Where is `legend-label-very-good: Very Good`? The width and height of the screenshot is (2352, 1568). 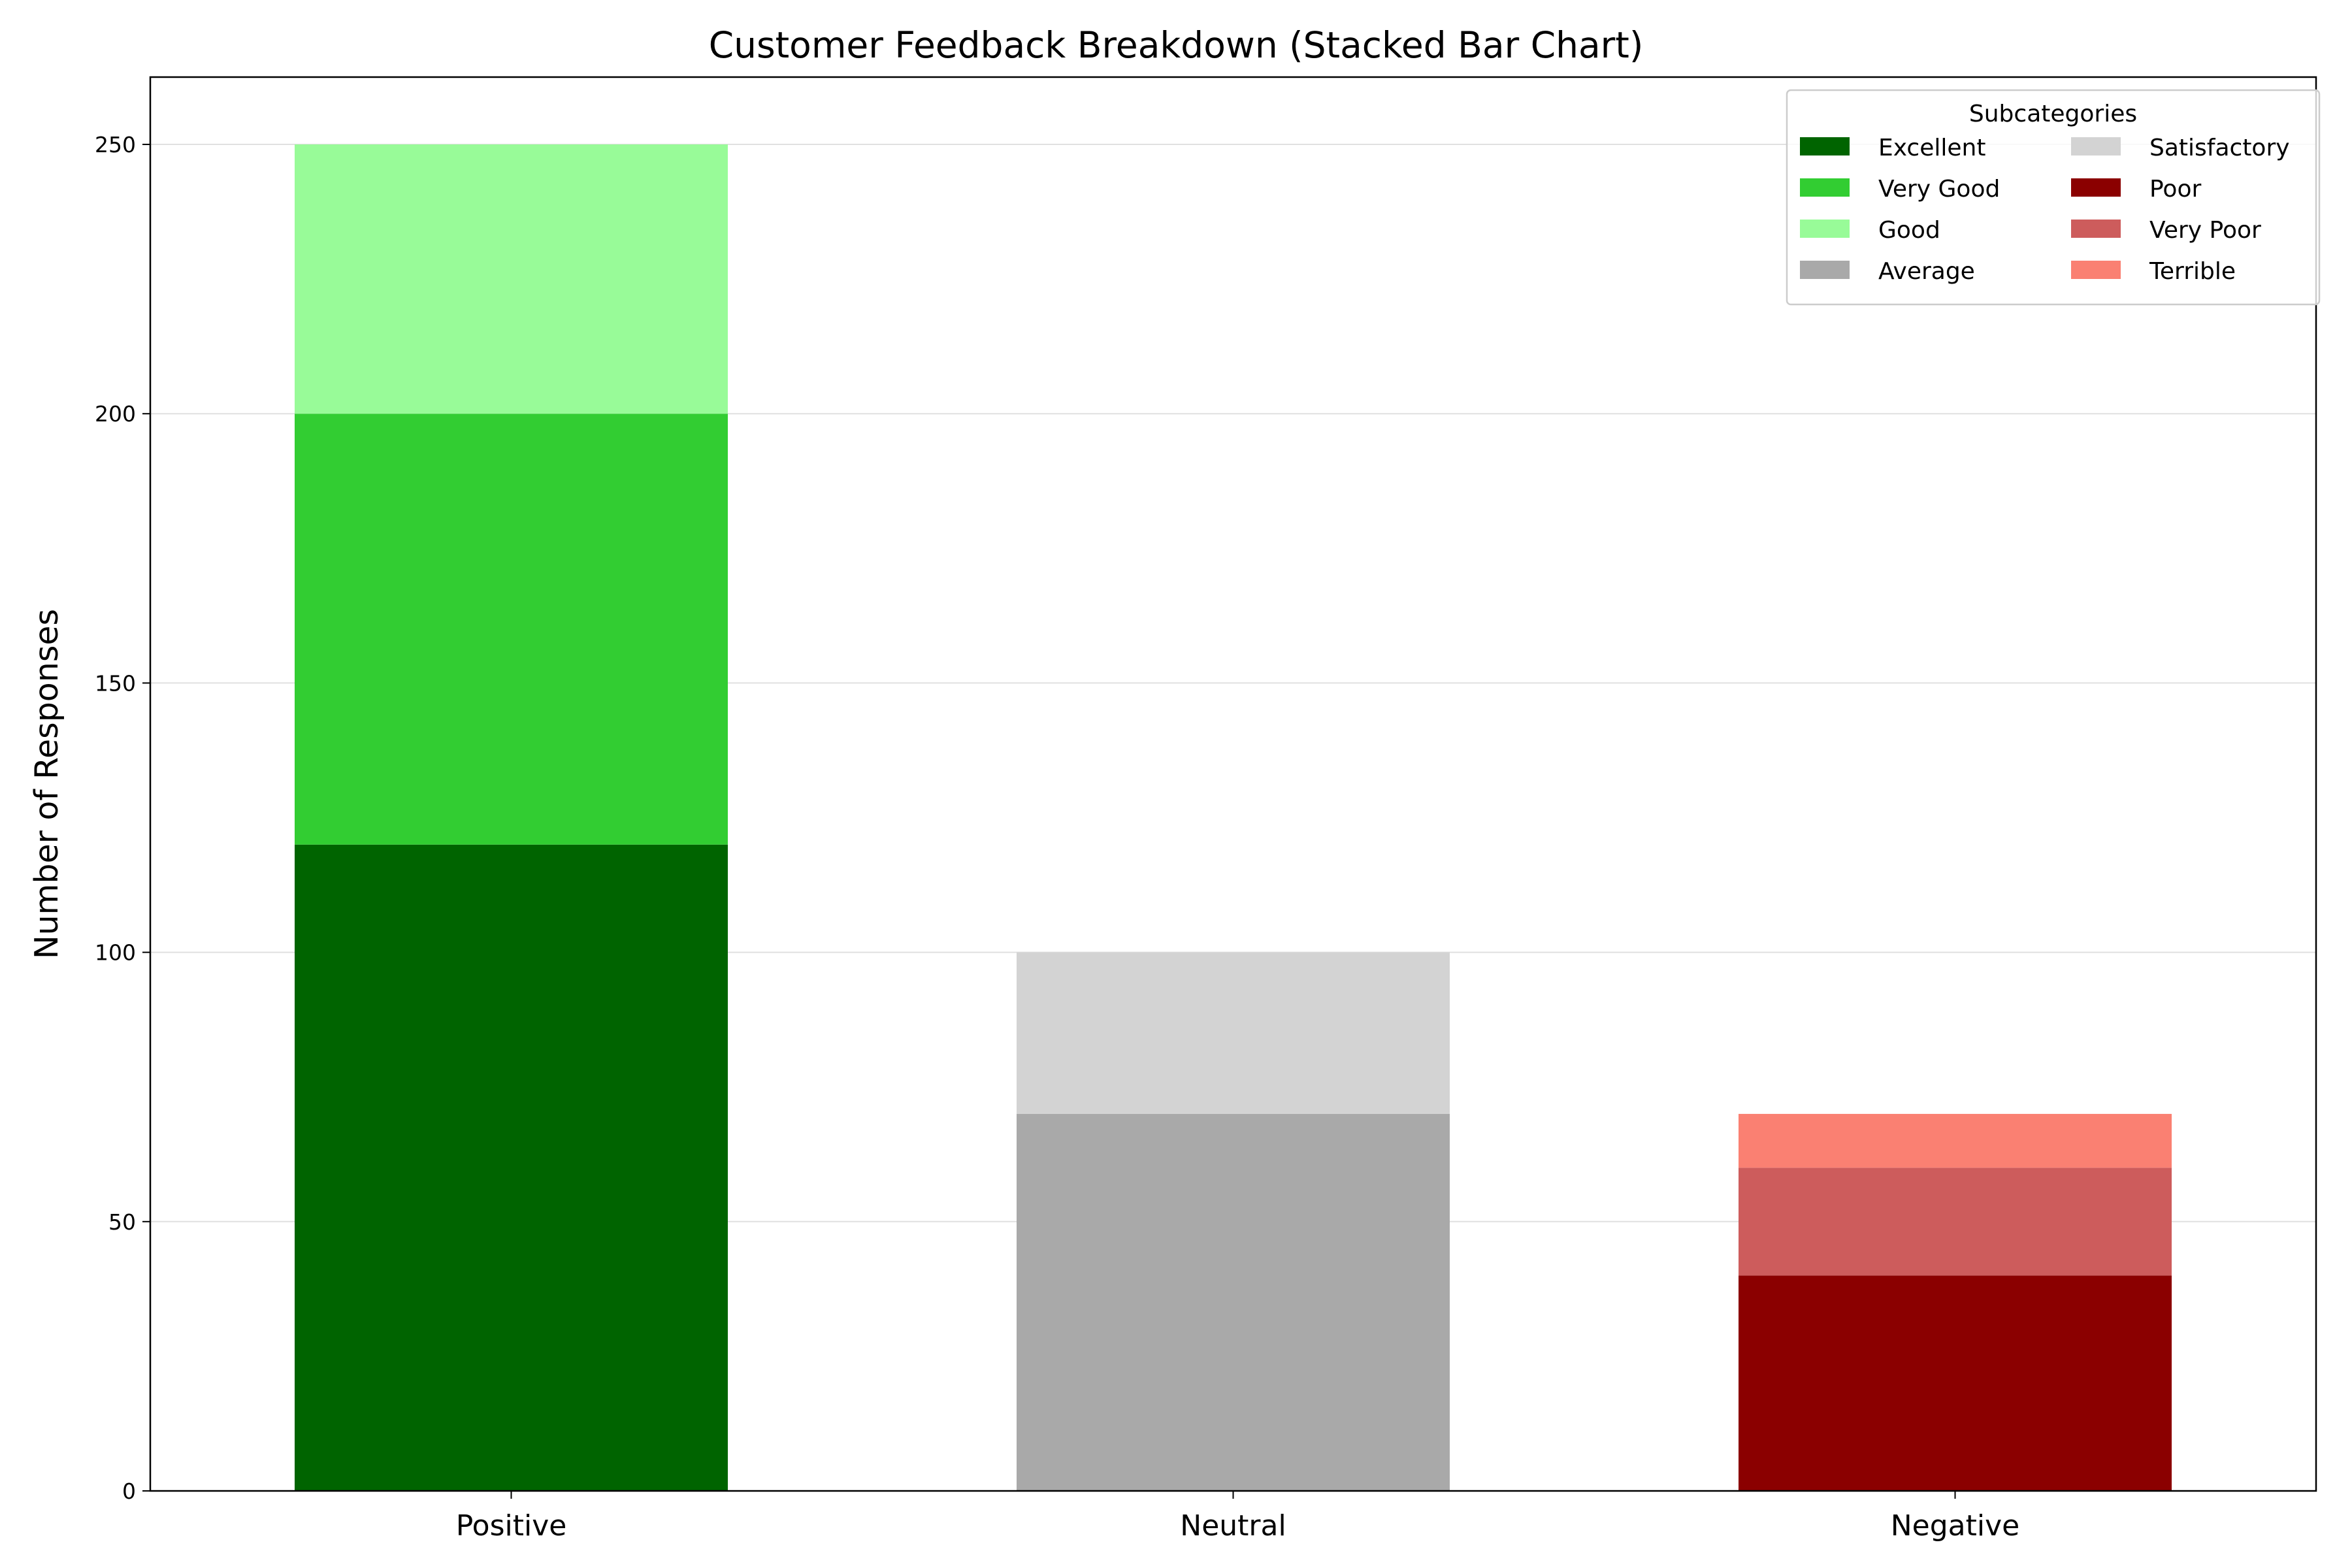
legend-label-very-good: Very Good is located at coordinates (1939, 189).